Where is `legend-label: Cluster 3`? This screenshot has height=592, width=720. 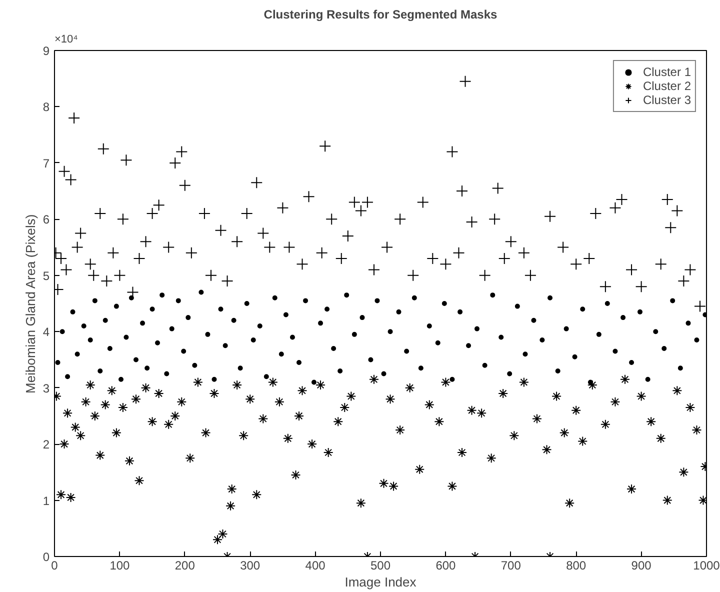
legend-label: Cluster 3 is located at coordinates (666, 100).